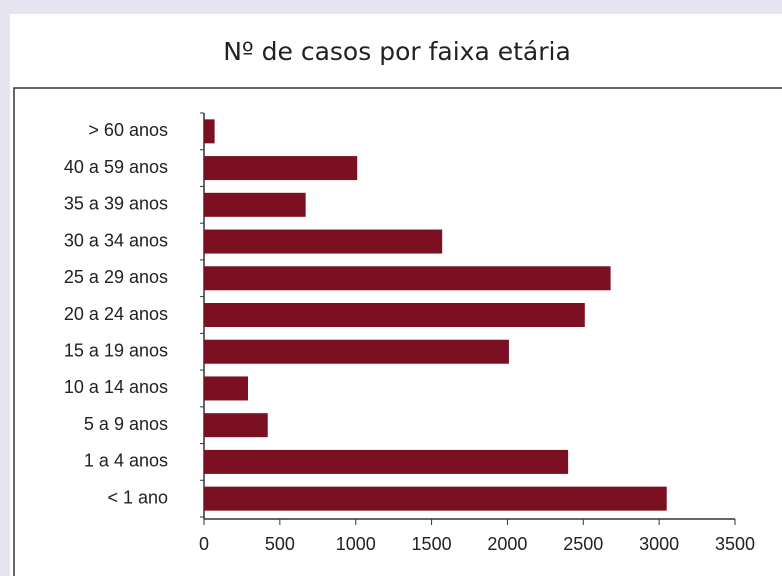  What do you see at coordinates (116, 387) in the screenshot?
I see `y-tick-label: 10 a 14 anos` at bounding box center [116, 387].